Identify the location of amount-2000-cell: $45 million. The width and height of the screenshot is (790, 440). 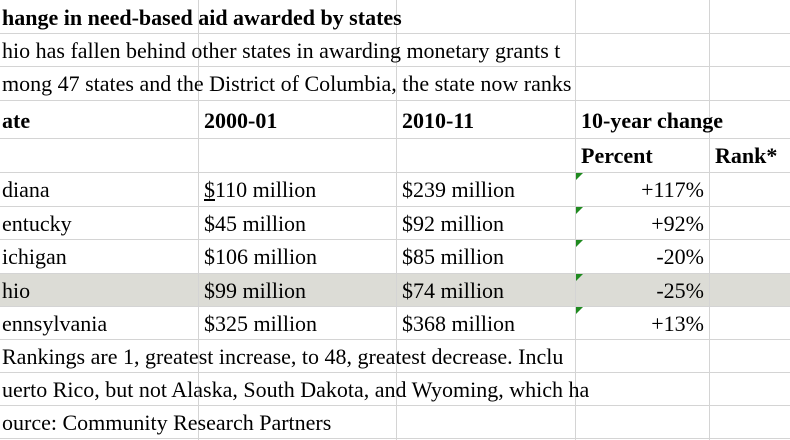
(255, 223).